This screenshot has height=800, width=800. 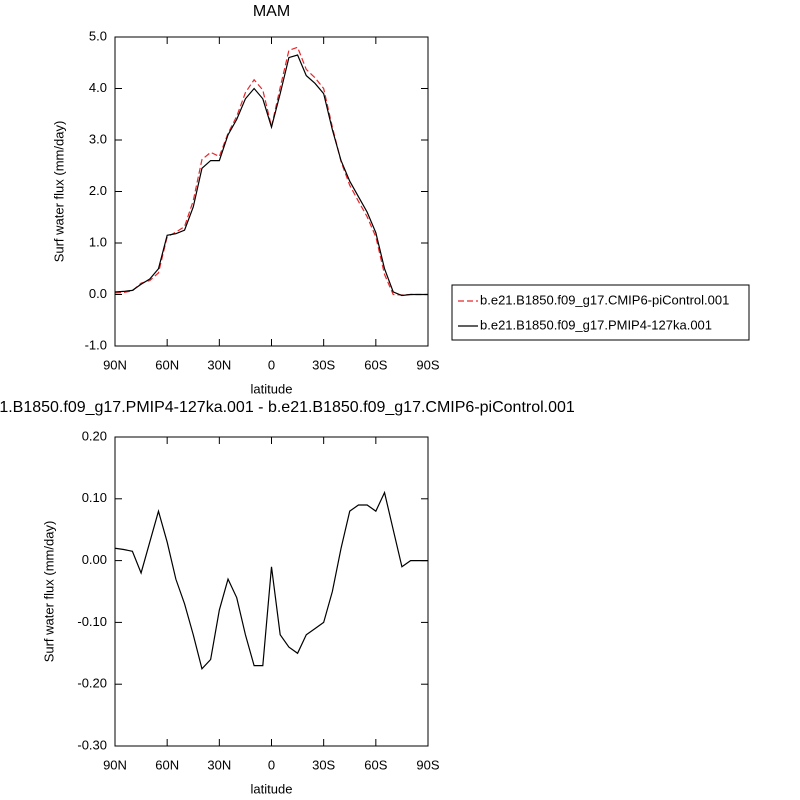 I want to click on y-tick-label: 0.20, so click(x=94, y=435).